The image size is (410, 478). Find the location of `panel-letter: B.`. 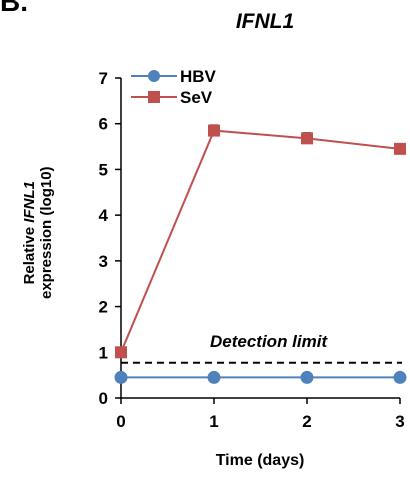

panel-letter: B. is located at coordinates (14, 8).